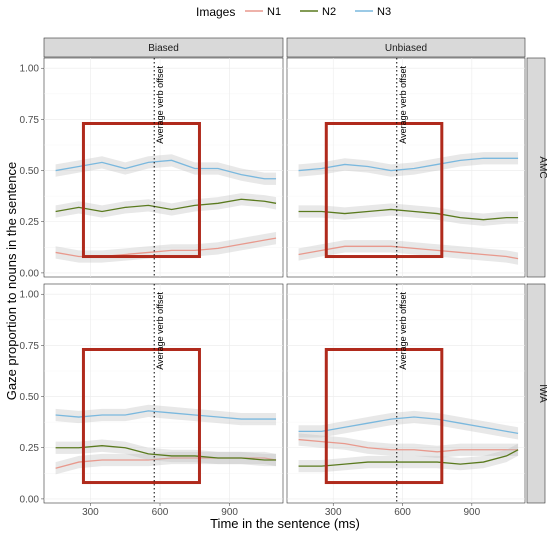 This screenshot has width=550, height=538. What do you see at coordinates (329, 12) in the screenshot?
I see `legend-label-n2: N2` at bounding box center [329, 12].